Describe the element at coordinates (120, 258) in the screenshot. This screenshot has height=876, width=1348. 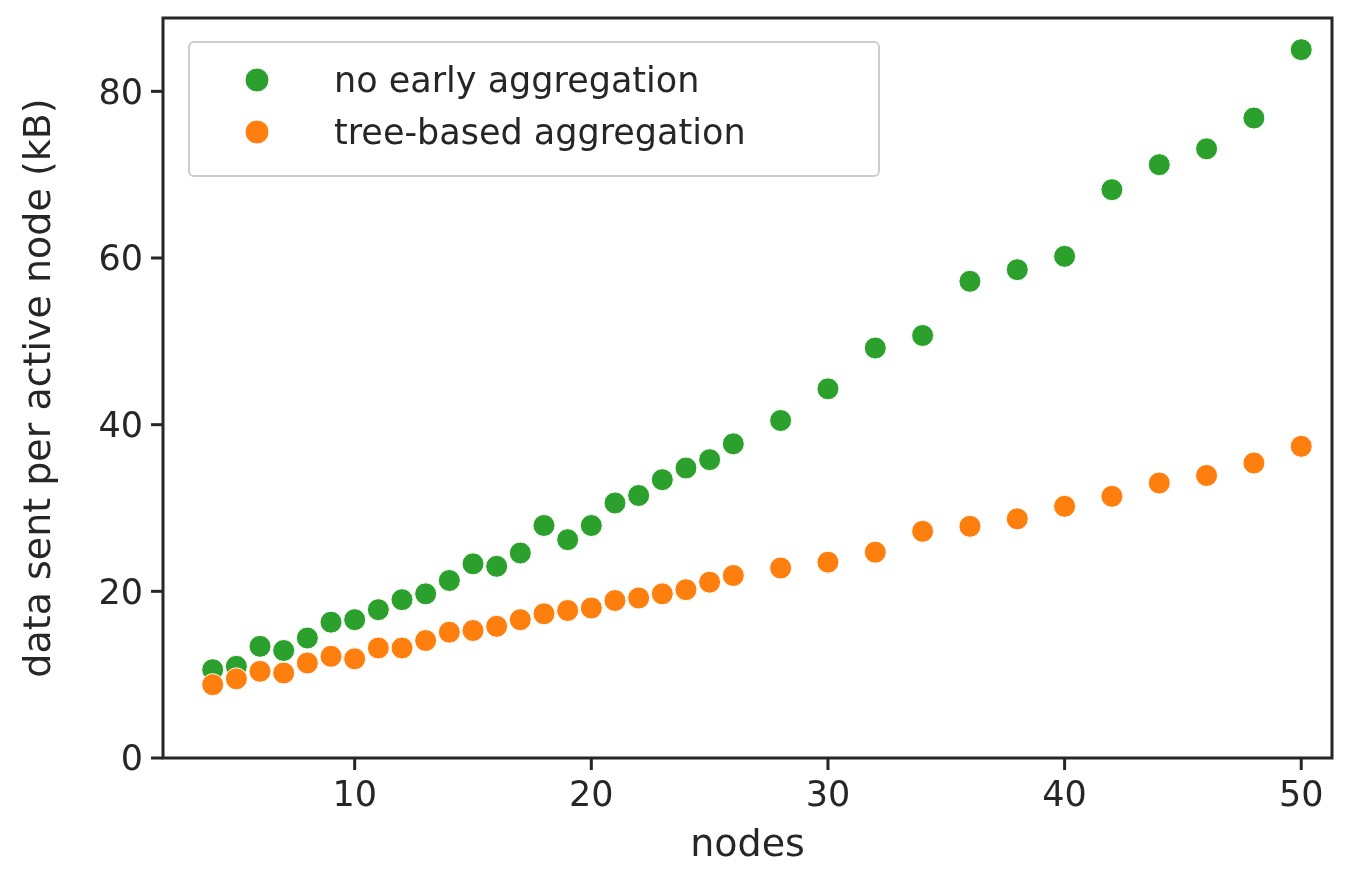
I see `y-tick-label: 60` at that location.